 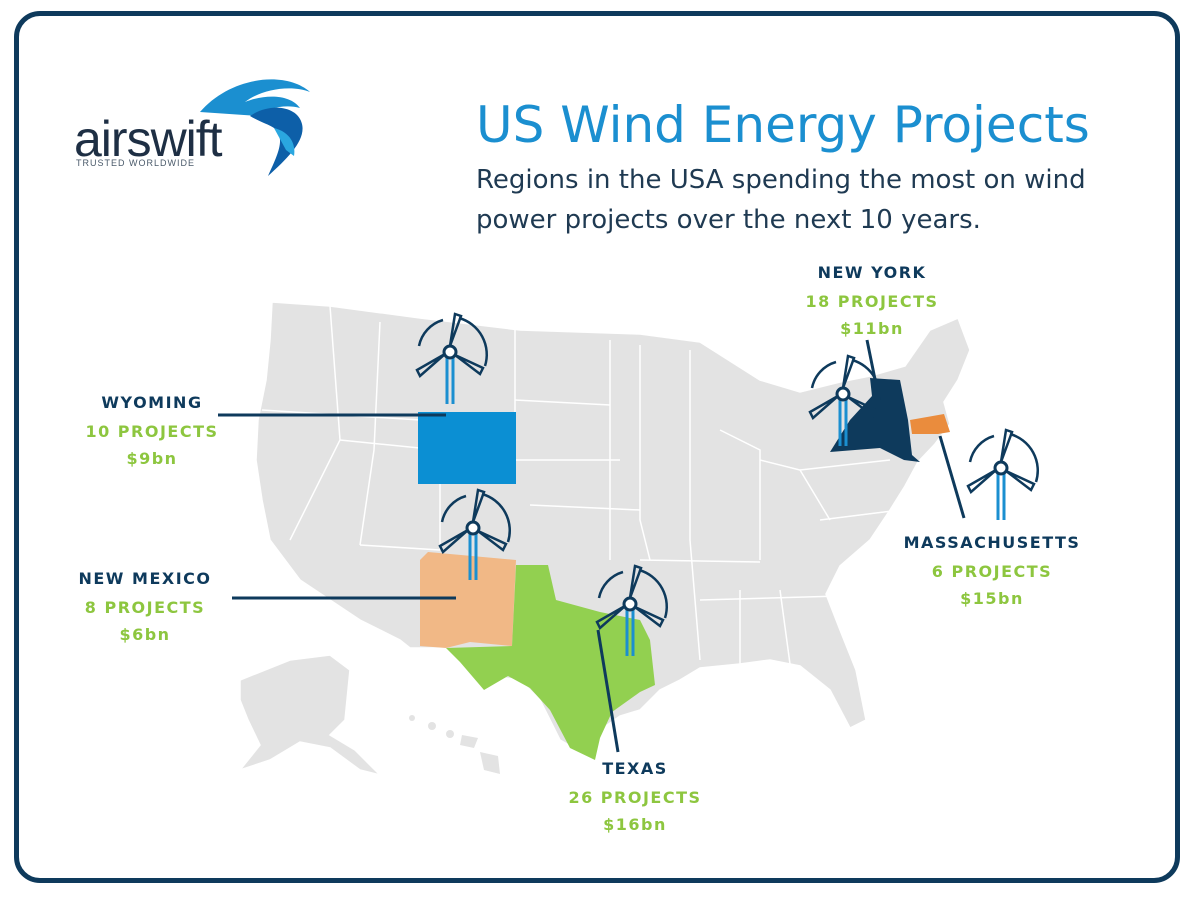 I want to click on state-massachusetts, so click(x=930, y=424).